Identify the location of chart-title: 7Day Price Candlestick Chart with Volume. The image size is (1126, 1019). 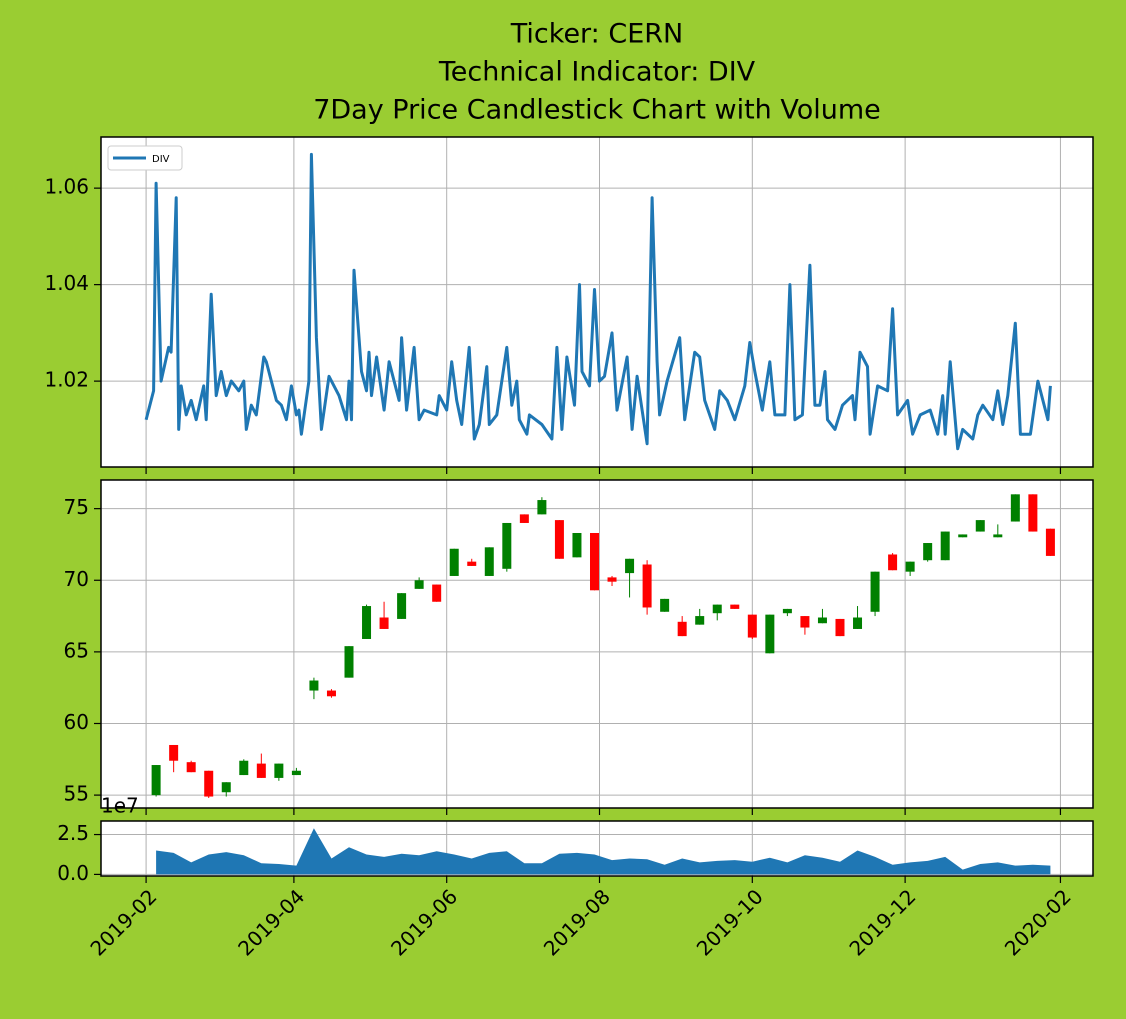
(597, 110).